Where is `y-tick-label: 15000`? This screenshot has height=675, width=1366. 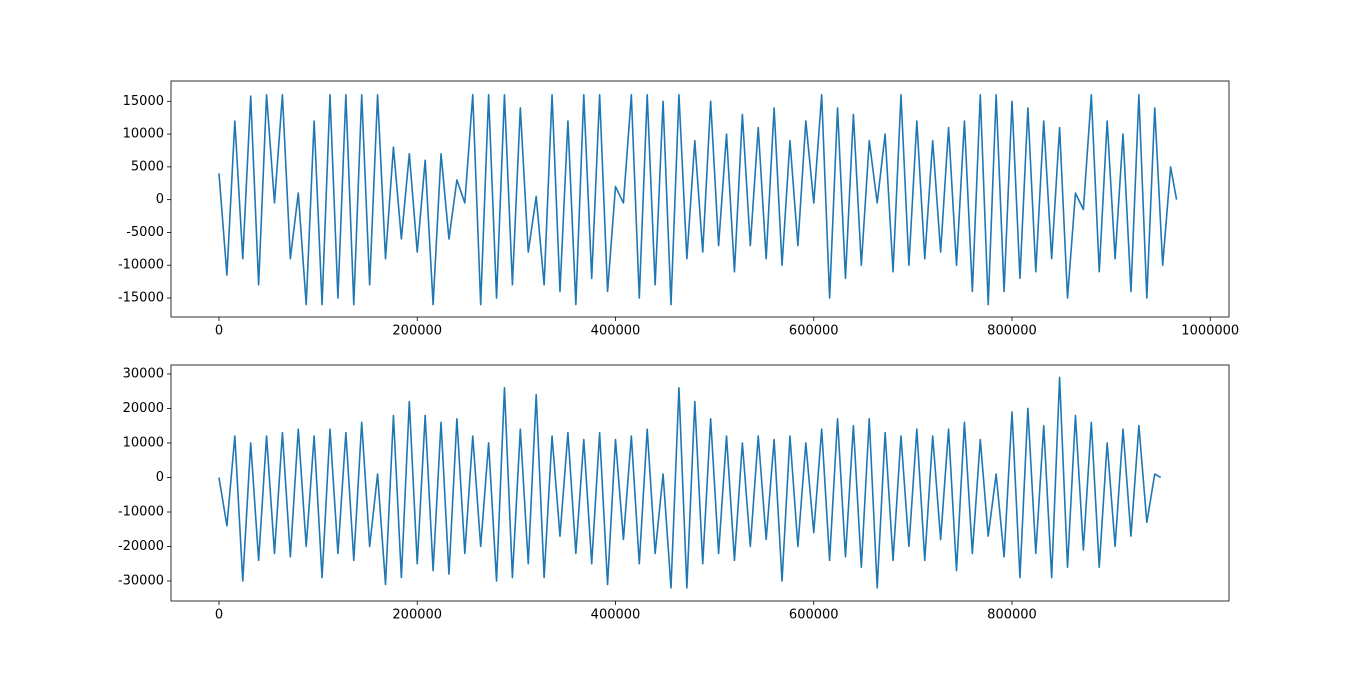 y-tick-label: 15000 is located at coordinates (143, 101).